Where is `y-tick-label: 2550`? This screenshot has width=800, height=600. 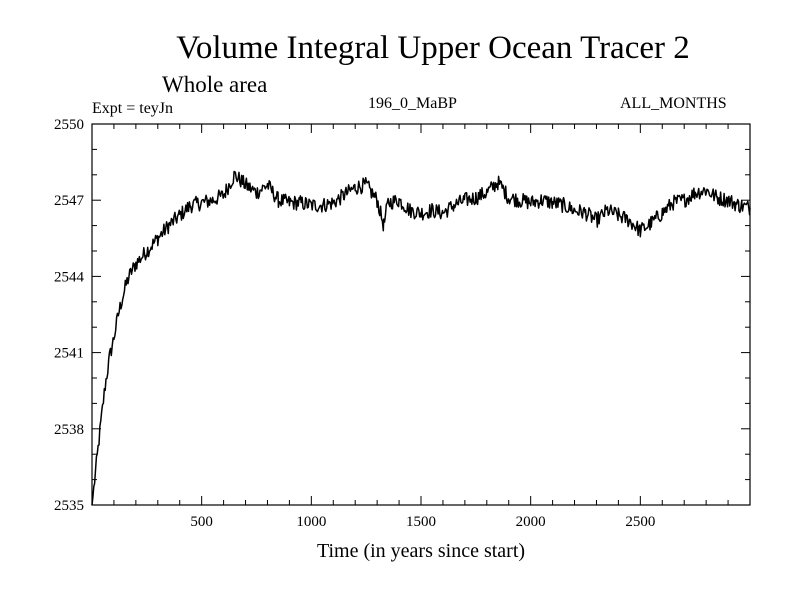
y-tick-label: 2550 is located at coordinates (69, 125).